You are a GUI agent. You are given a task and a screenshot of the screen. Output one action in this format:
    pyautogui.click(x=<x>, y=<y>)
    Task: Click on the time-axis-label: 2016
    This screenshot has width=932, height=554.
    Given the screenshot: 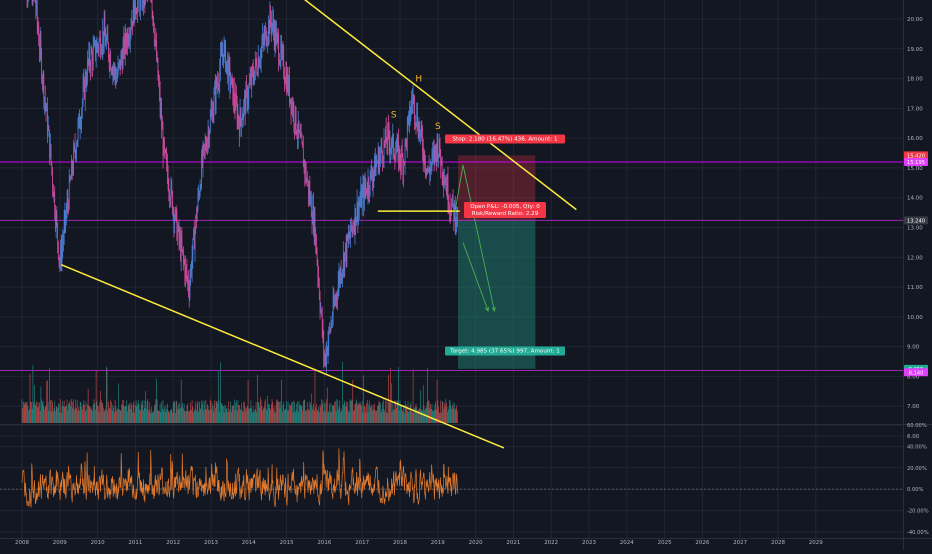 What is the action you would take?
    pyautogui.click(x=324, y=543)
    